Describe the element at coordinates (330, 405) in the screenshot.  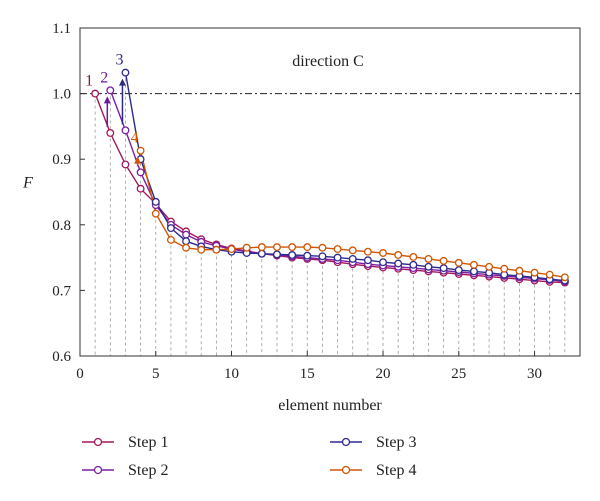
I see `x-axis-title: element number` at that location.